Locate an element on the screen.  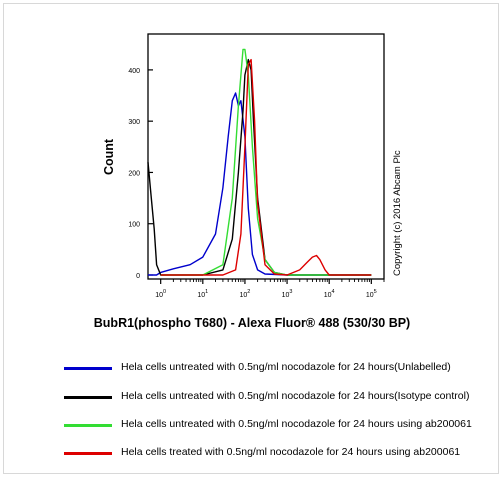
y-tick-label: 400 is located at coordinates (134, 71).